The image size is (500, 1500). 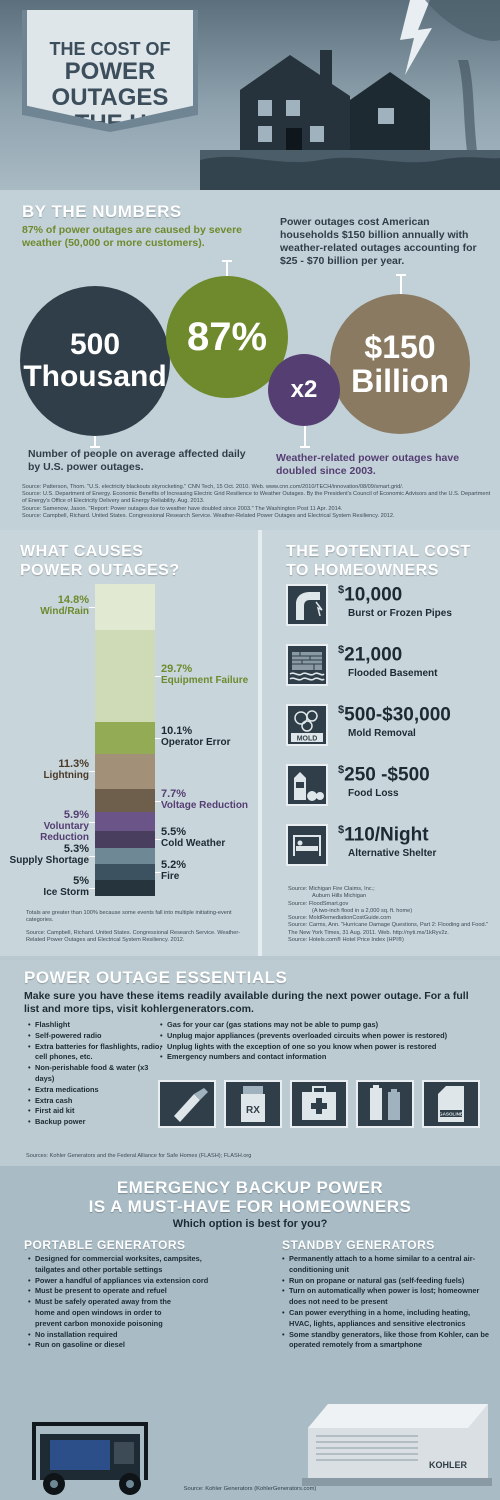 I want to click on title-badge: THE COST OF POWER OUTAGES IN THE U.S., so click(x=110, y=71).